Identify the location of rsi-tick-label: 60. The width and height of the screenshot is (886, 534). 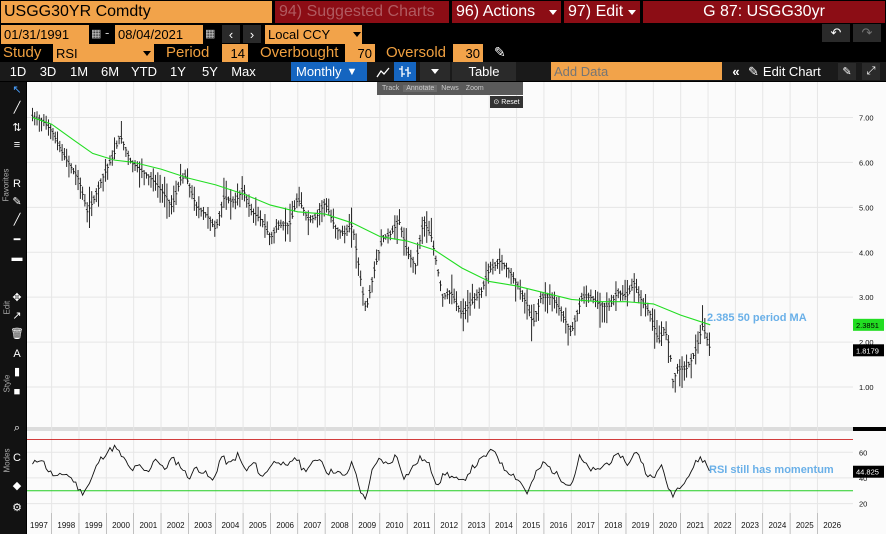
(863, 452).